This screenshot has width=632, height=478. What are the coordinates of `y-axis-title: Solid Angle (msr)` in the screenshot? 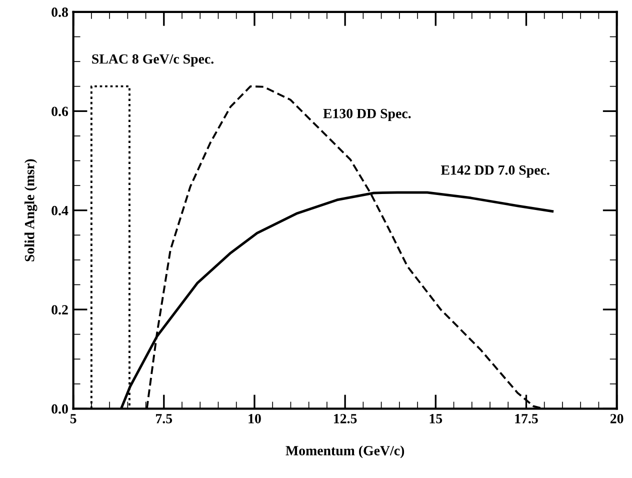 It's located at (31, 210).